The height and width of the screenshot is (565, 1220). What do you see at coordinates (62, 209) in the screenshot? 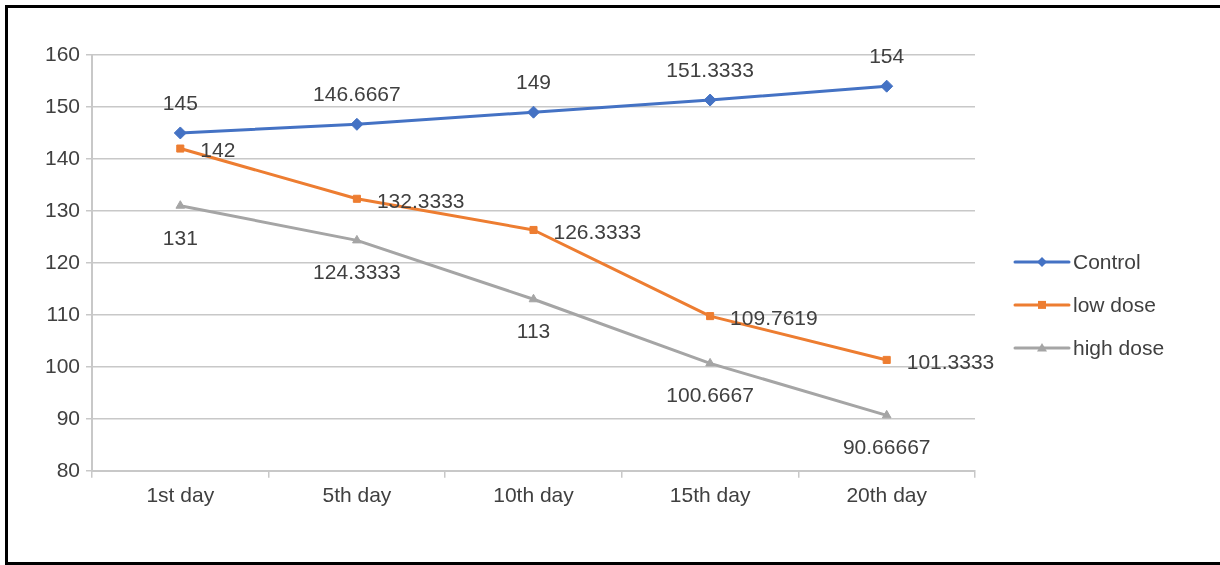
I see `y-tick-label: 130` at bounding box center [62, 209].